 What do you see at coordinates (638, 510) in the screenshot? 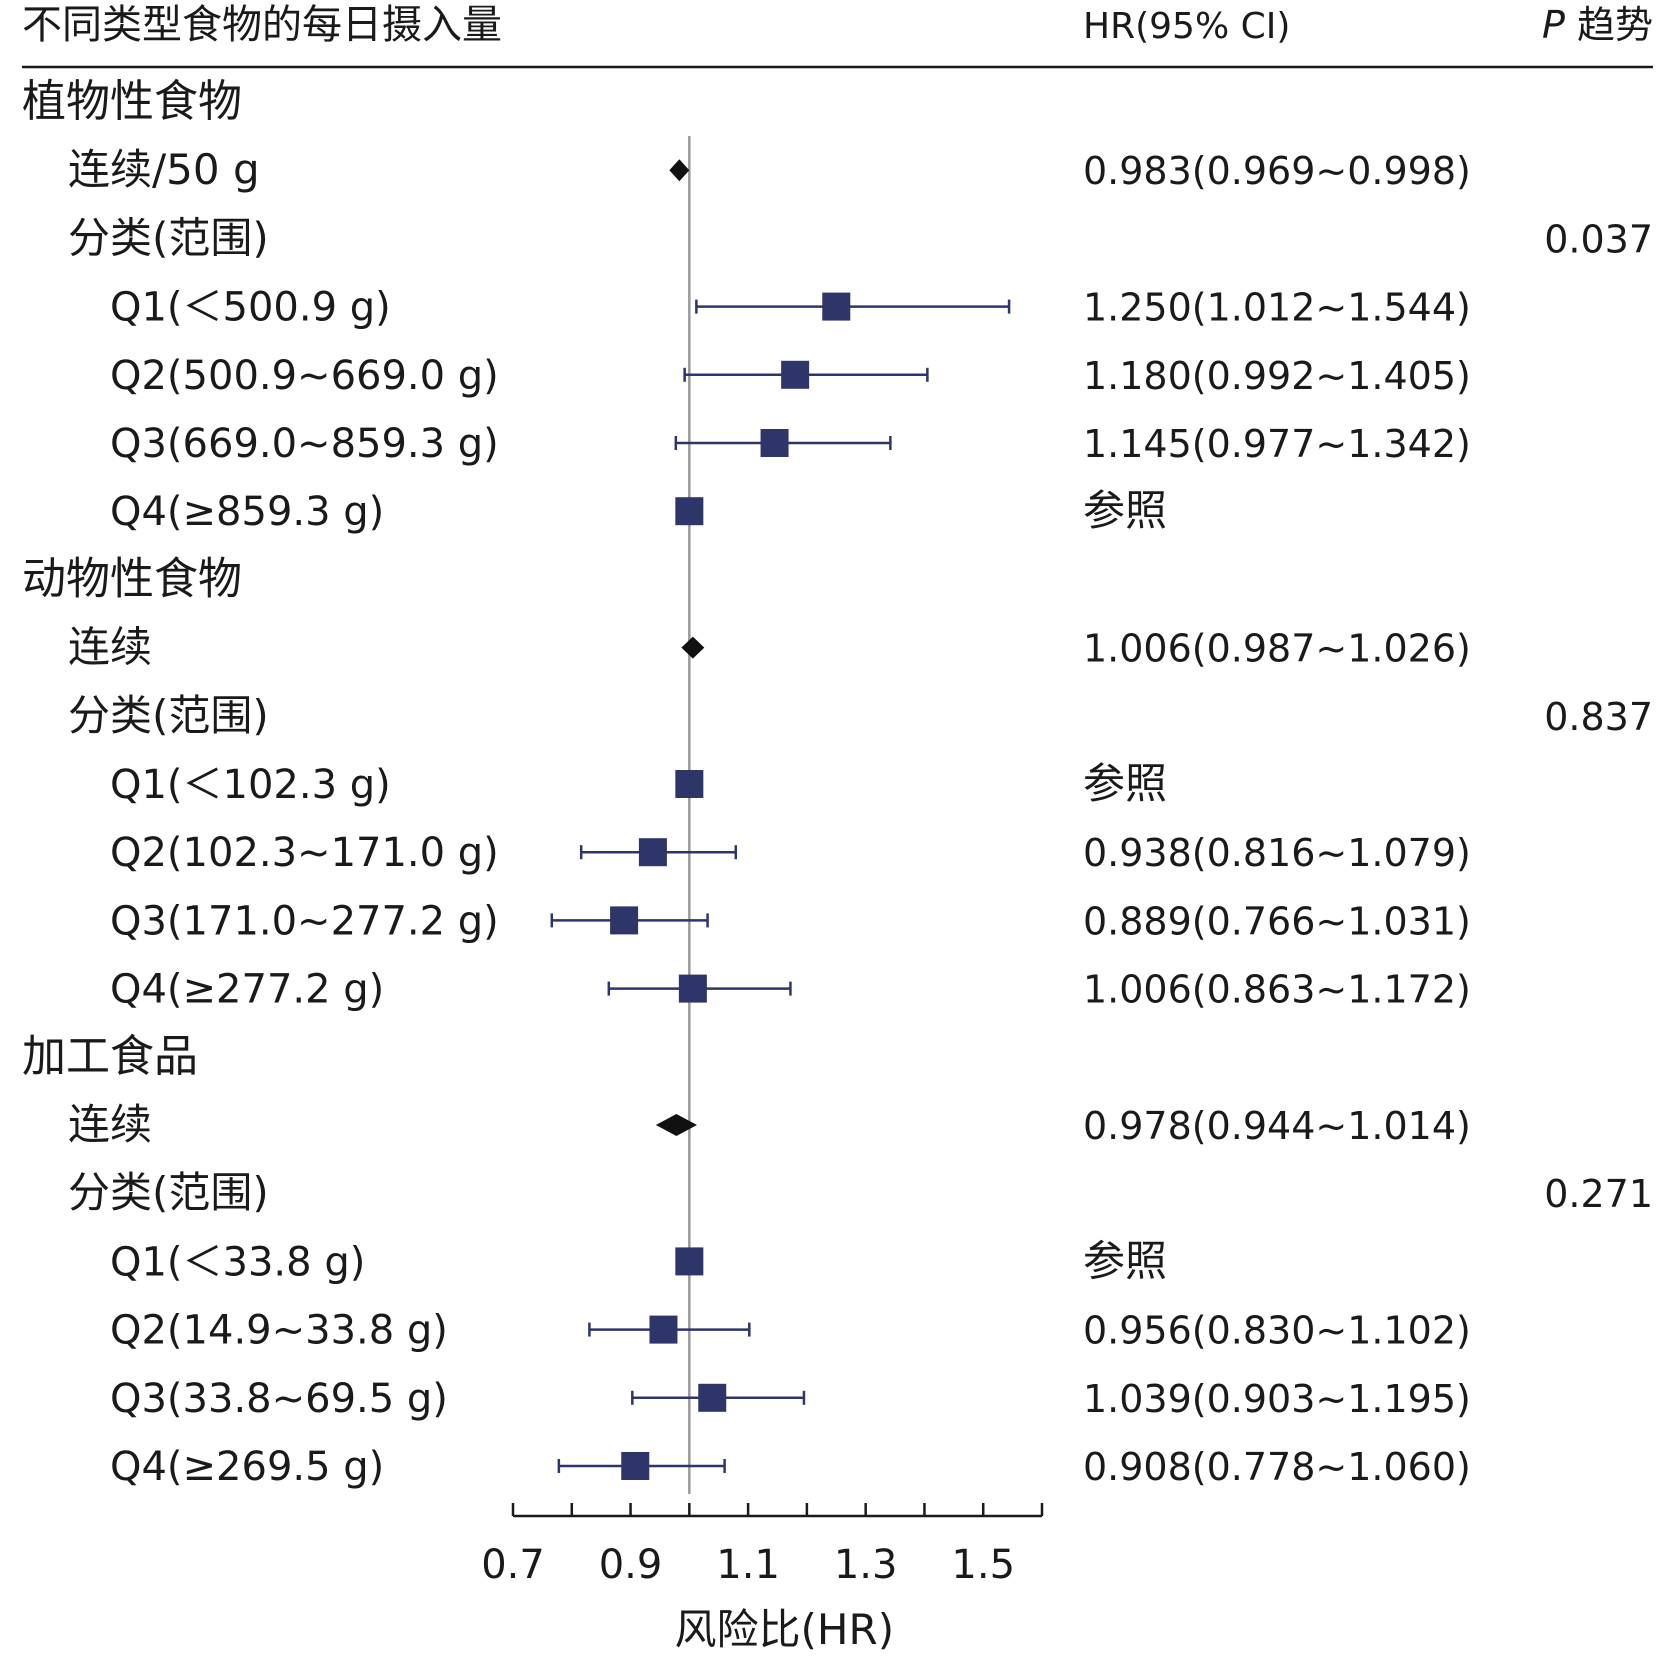
I see `forest-row: Q4(≥859.3 g) 参照` at bounding box center [638, 510].